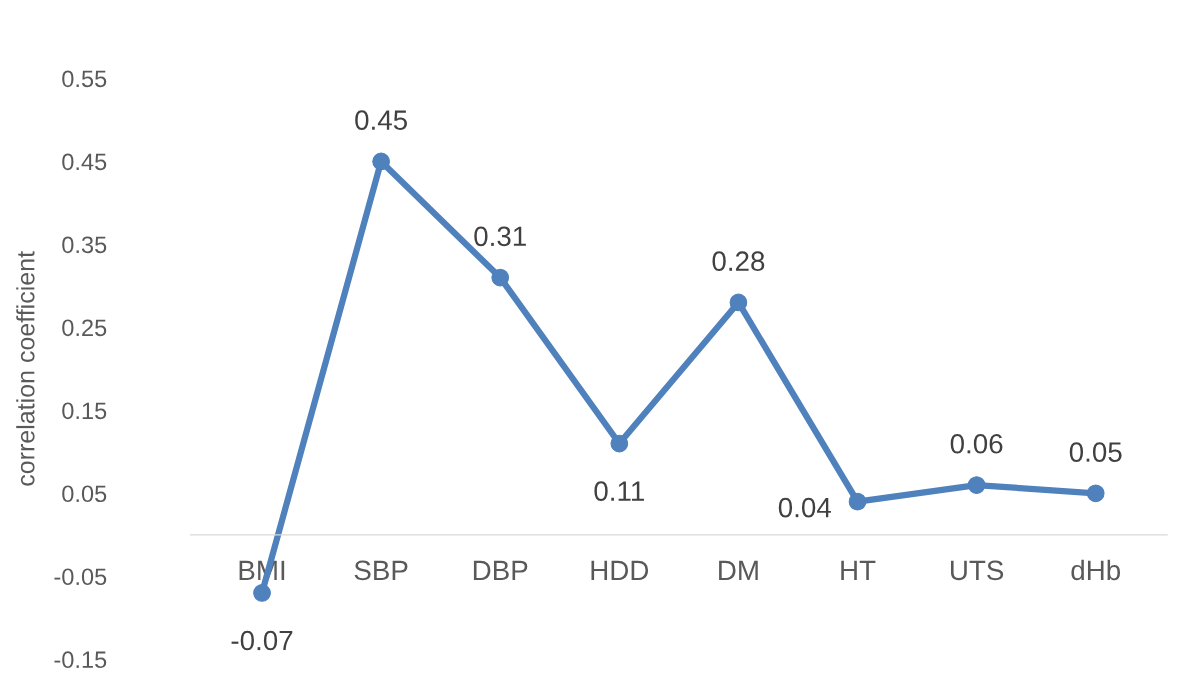 Image resolution: width=1191 pixels, height=694 pixels. I want to click on x-tick-label: HT, so click(858, 570).